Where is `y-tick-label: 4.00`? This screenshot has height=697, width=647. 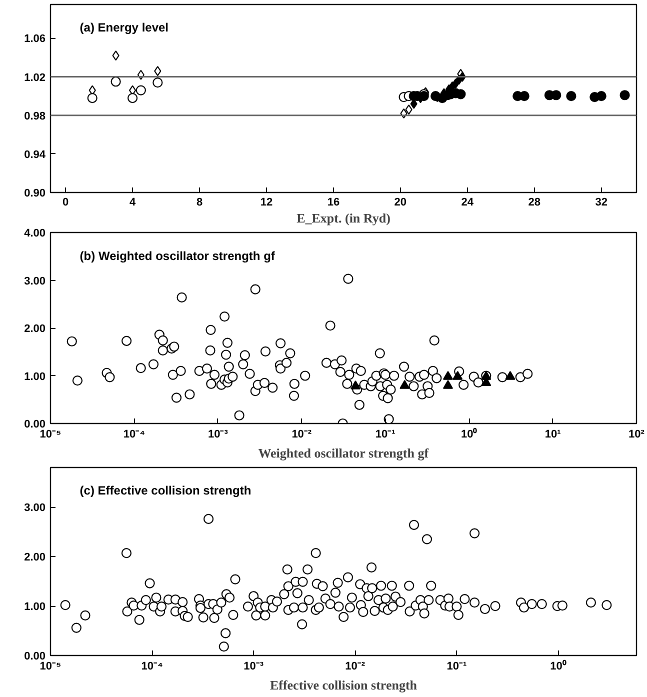 y-tick-label: 4.00 is located at coordinates (35, 234).